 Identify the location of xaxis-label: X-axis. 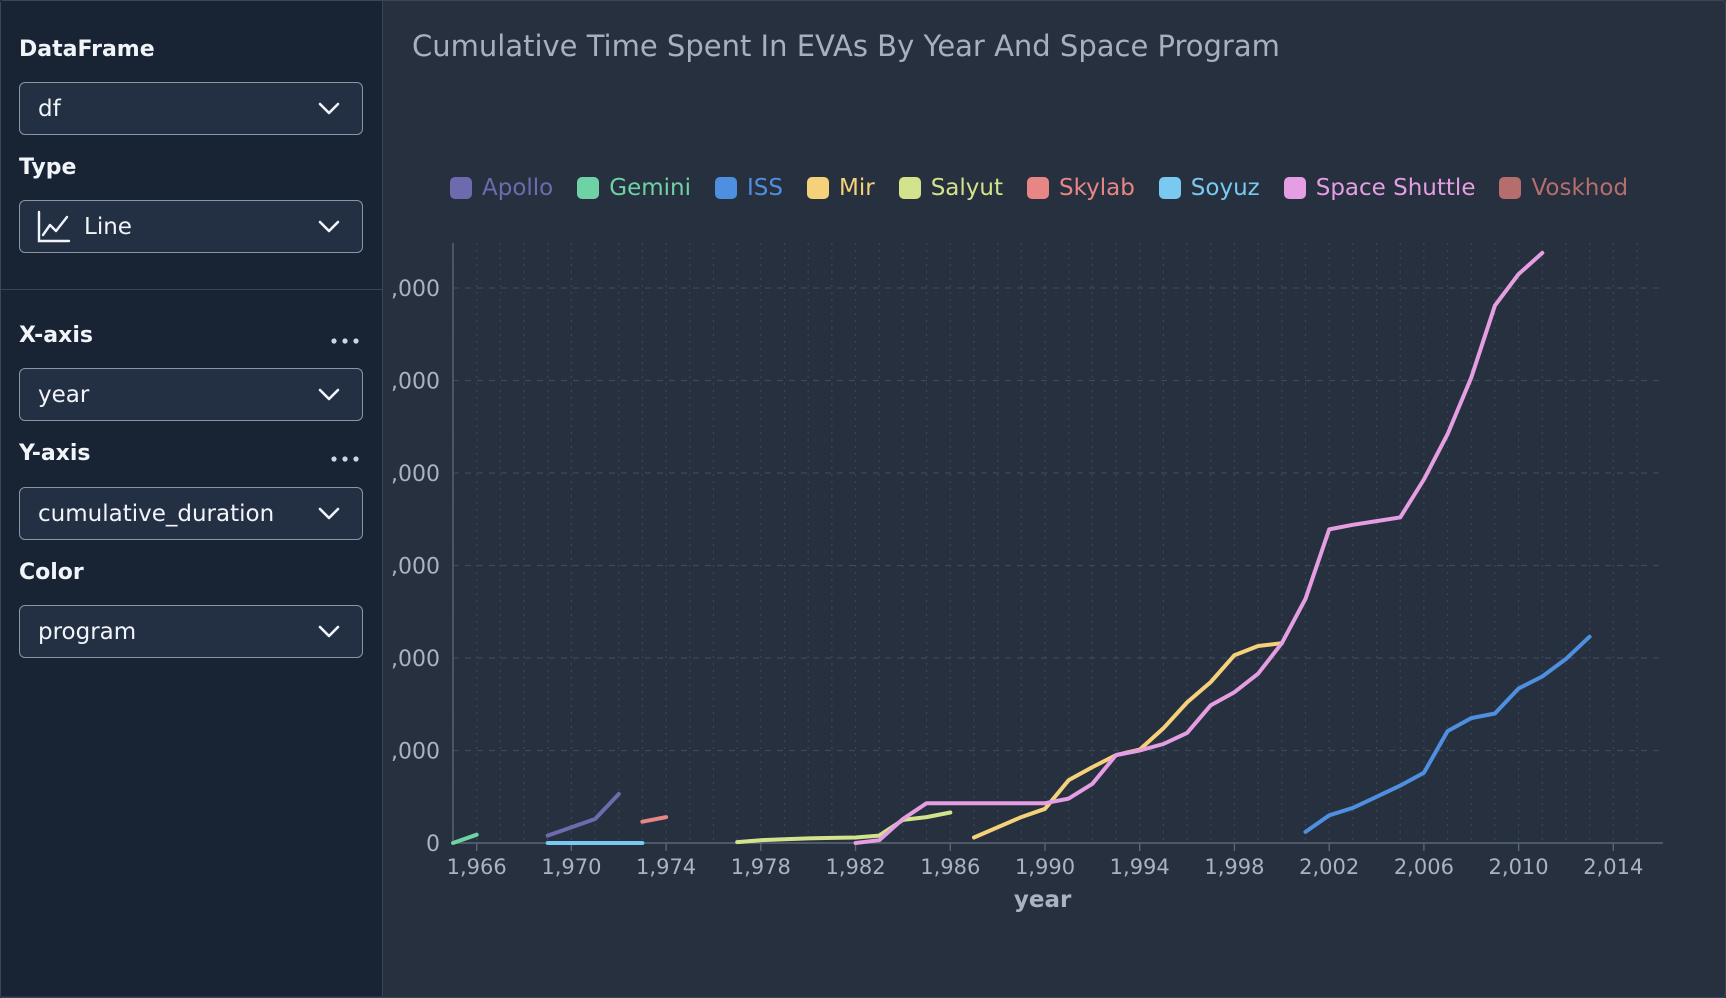
(56, 335).